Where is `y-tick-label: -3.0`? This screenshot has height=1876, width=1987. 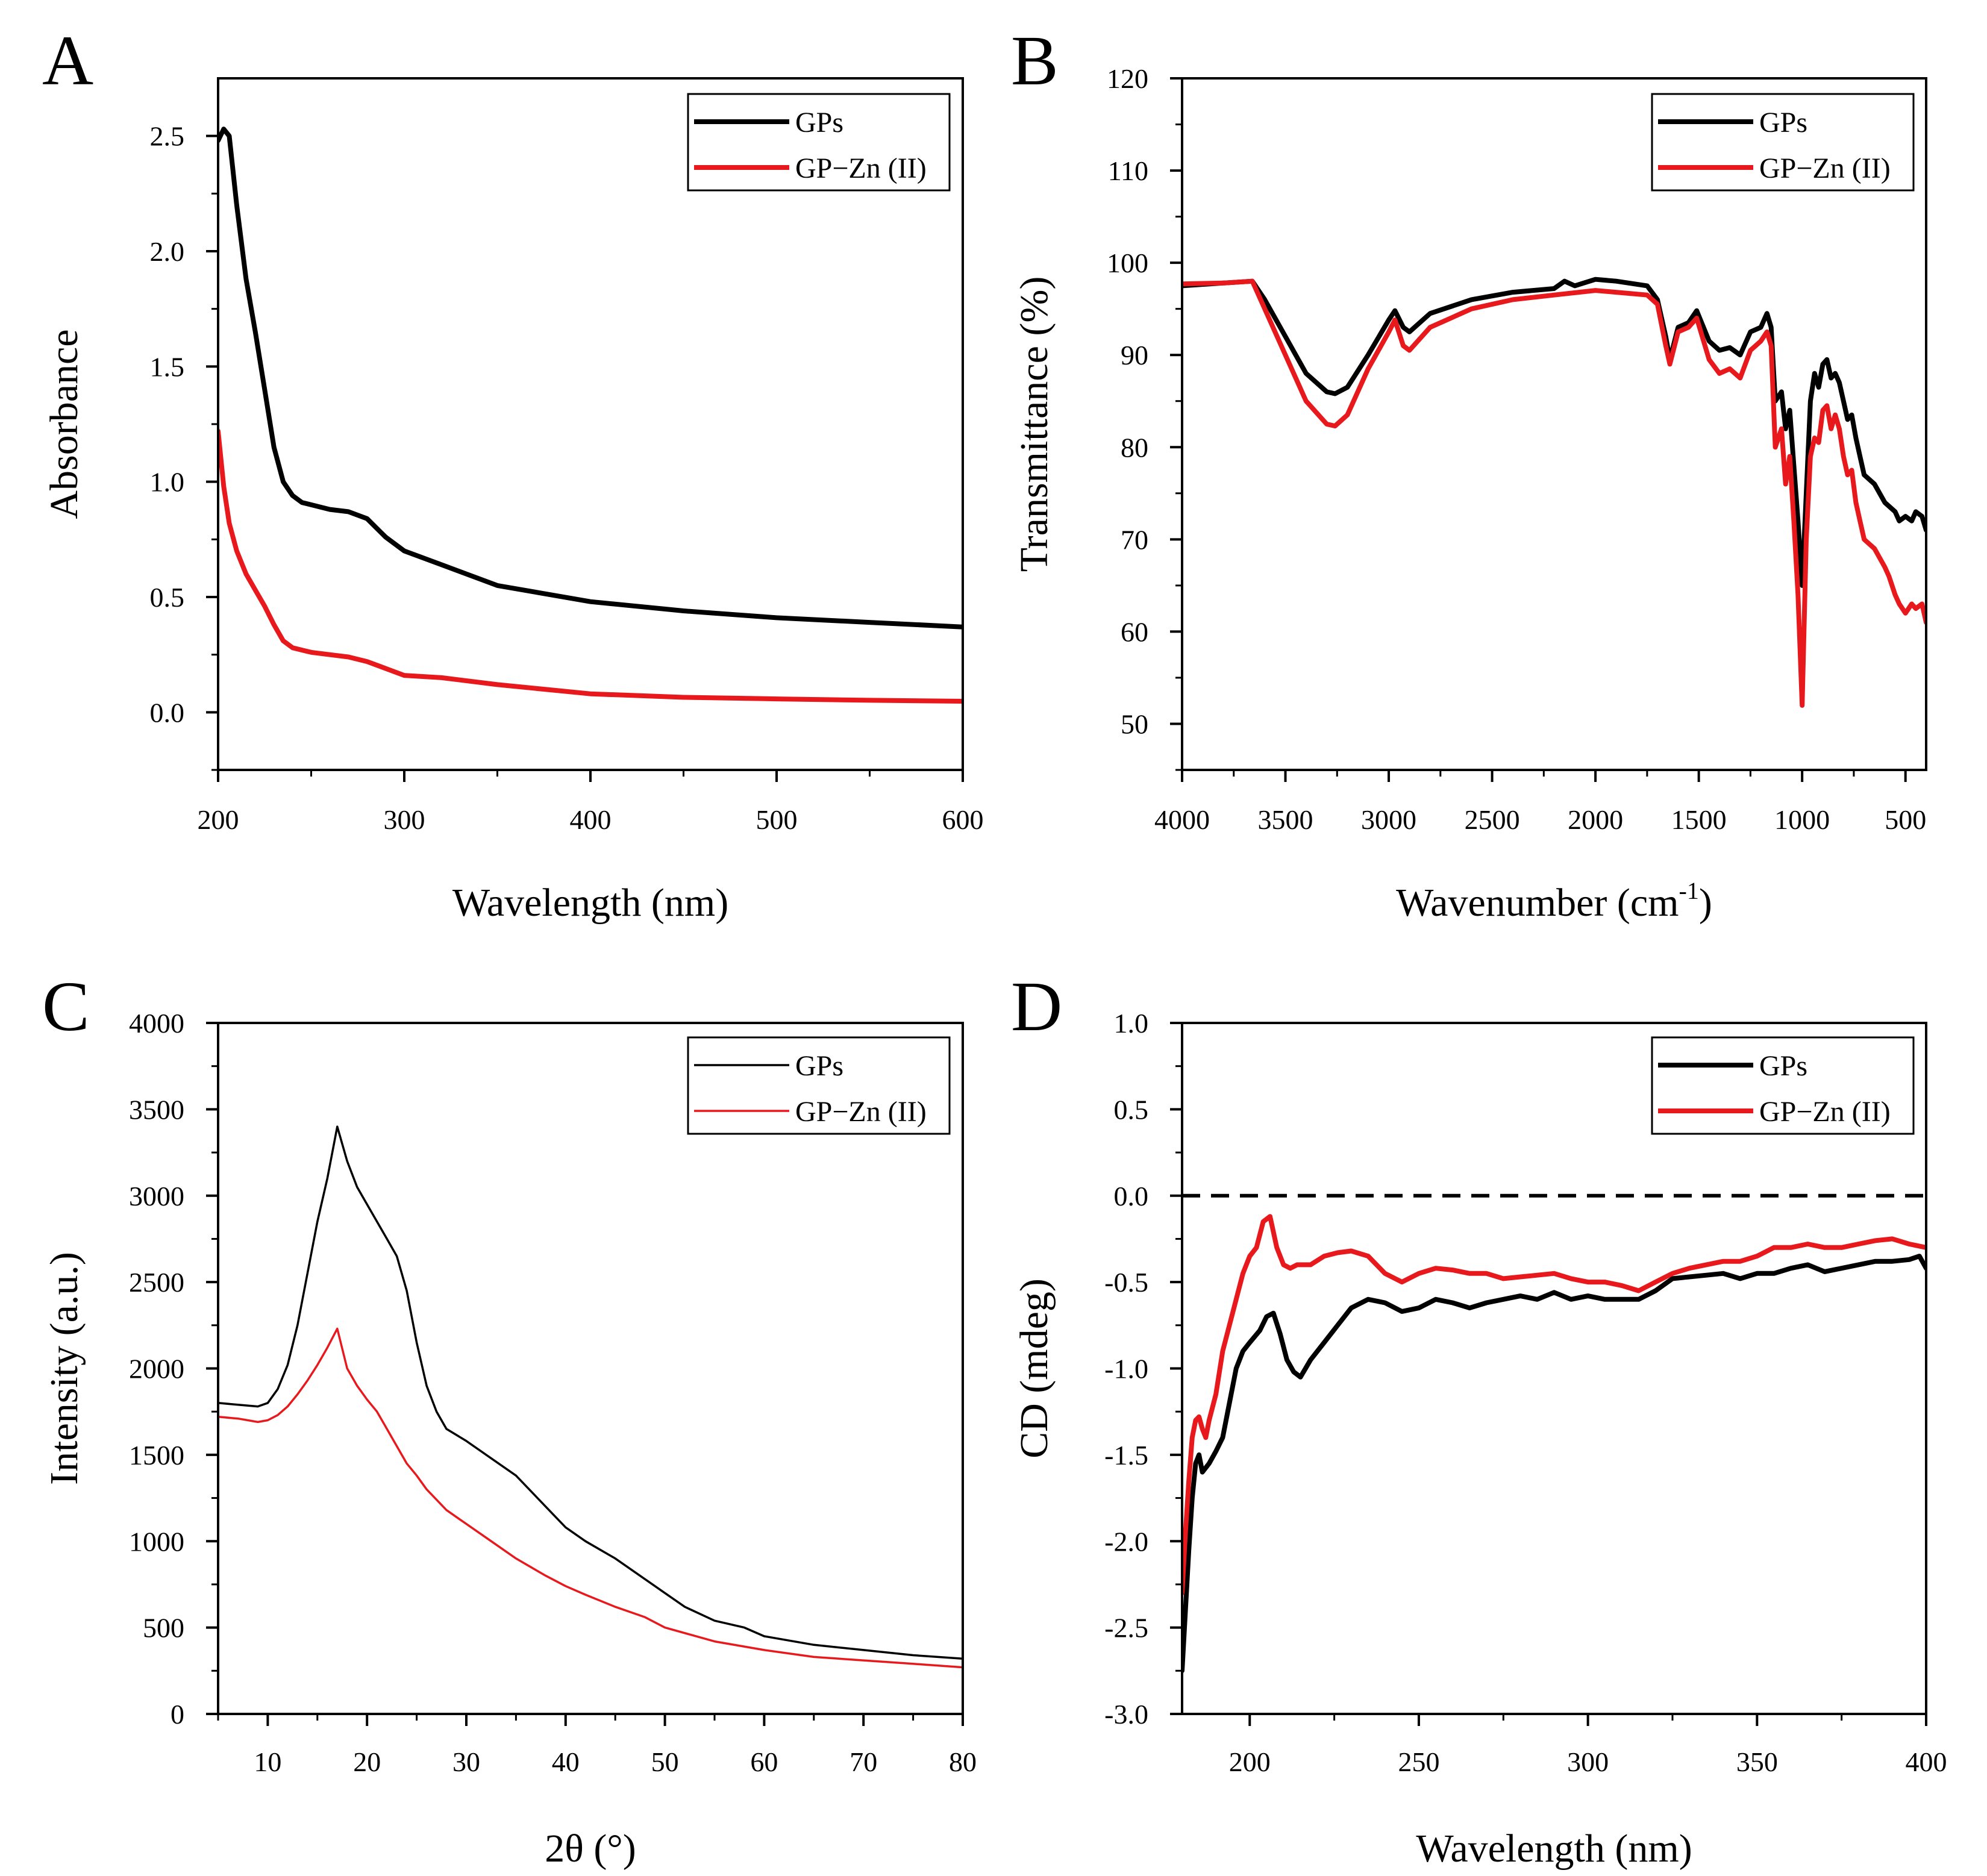 y-tick-label: -3.0 is located at coordinates (1126, 1714).